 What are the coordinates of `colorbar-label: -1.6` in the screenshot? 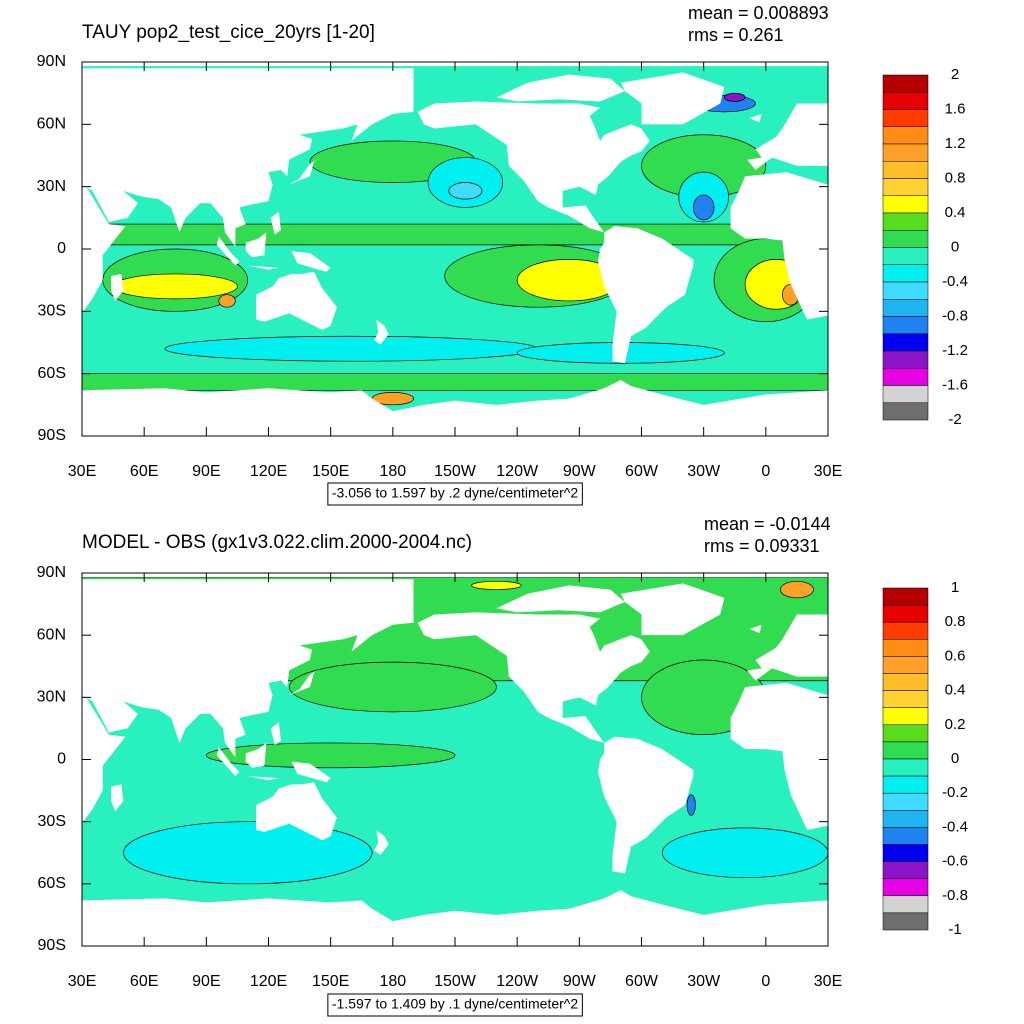 It's located at (955, 384).